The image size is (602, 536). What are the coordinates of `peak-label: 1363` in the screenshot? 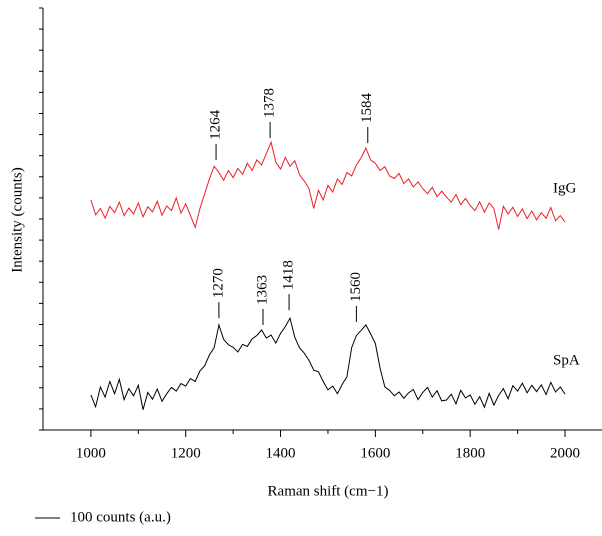 It's located at (262, 290).